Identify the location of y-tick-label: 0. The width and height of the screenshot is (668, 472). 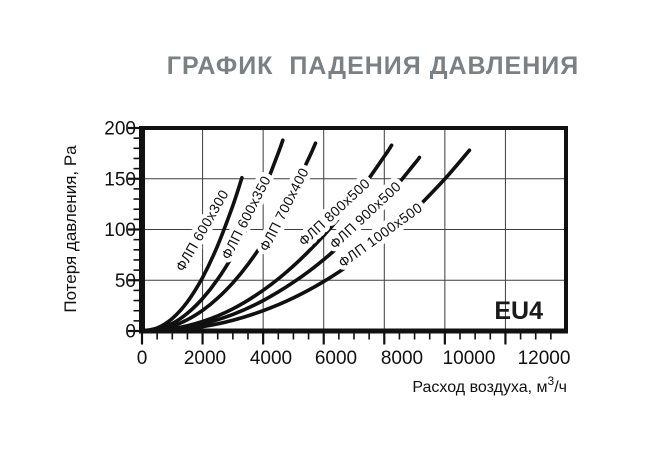
(130, 332).